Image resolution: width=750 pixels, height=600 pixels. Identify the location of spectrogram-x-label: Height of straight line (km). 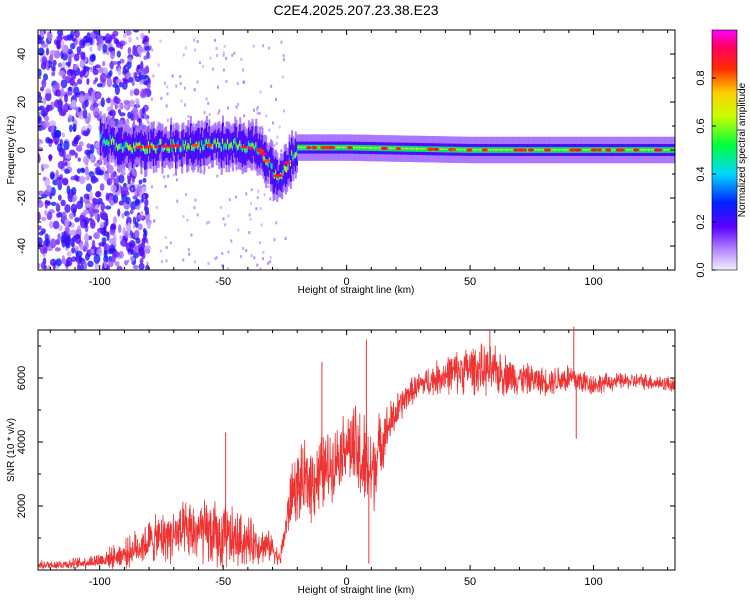
(356, 290).